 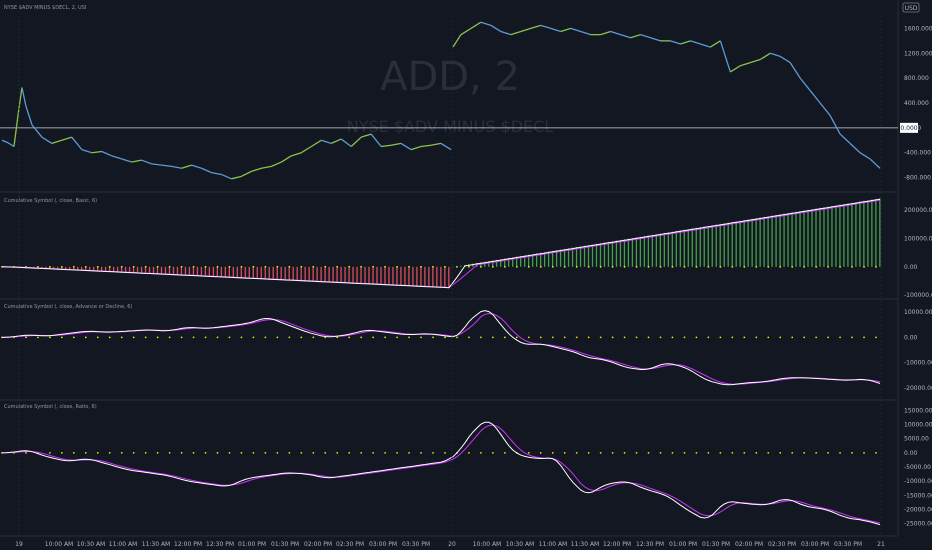 I want to click on x-tick-label: 03:30 PM, so click(x=416, y=544).